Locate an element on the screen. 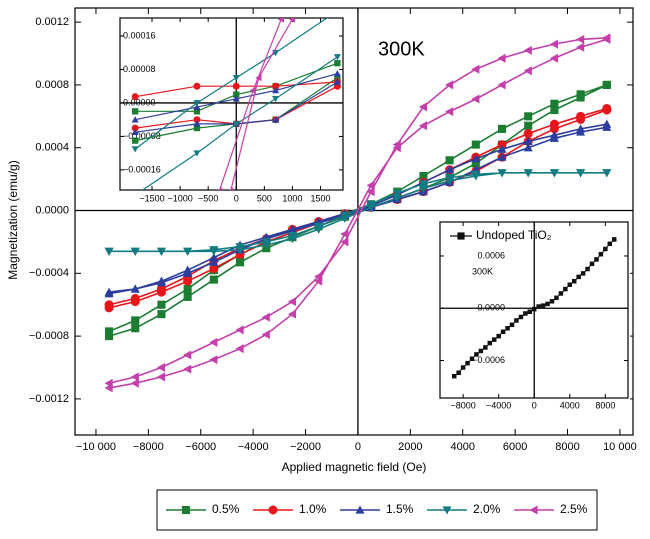 The height and width of the screenshot is (539, 650). y-tick-label: −0.0004 is located at coordinates (49, 273).